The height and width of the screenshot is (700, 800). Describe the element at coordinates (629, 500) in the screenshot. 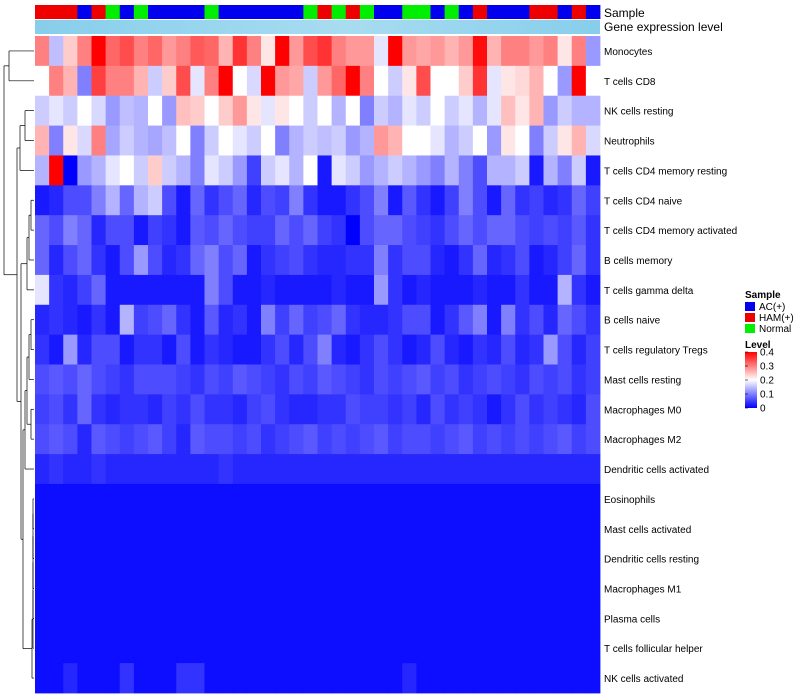

I see `row-label: Eosinophils` at that location.